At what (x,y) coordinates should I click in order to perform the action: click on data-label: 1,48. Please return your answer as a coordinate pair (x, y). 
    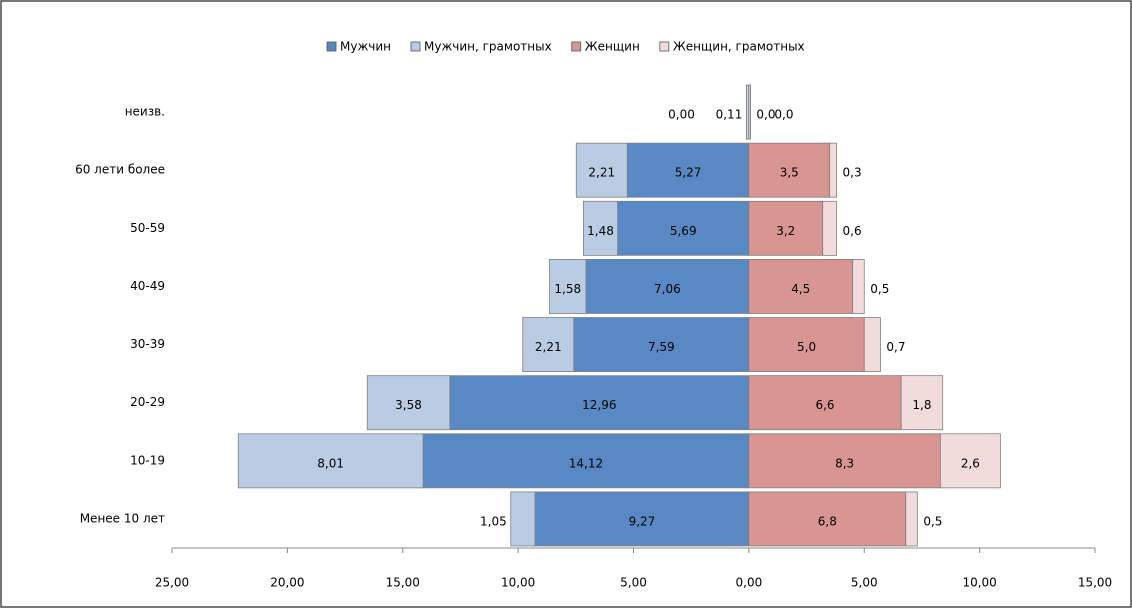
    Looking at the image, I should click on (600, 231).